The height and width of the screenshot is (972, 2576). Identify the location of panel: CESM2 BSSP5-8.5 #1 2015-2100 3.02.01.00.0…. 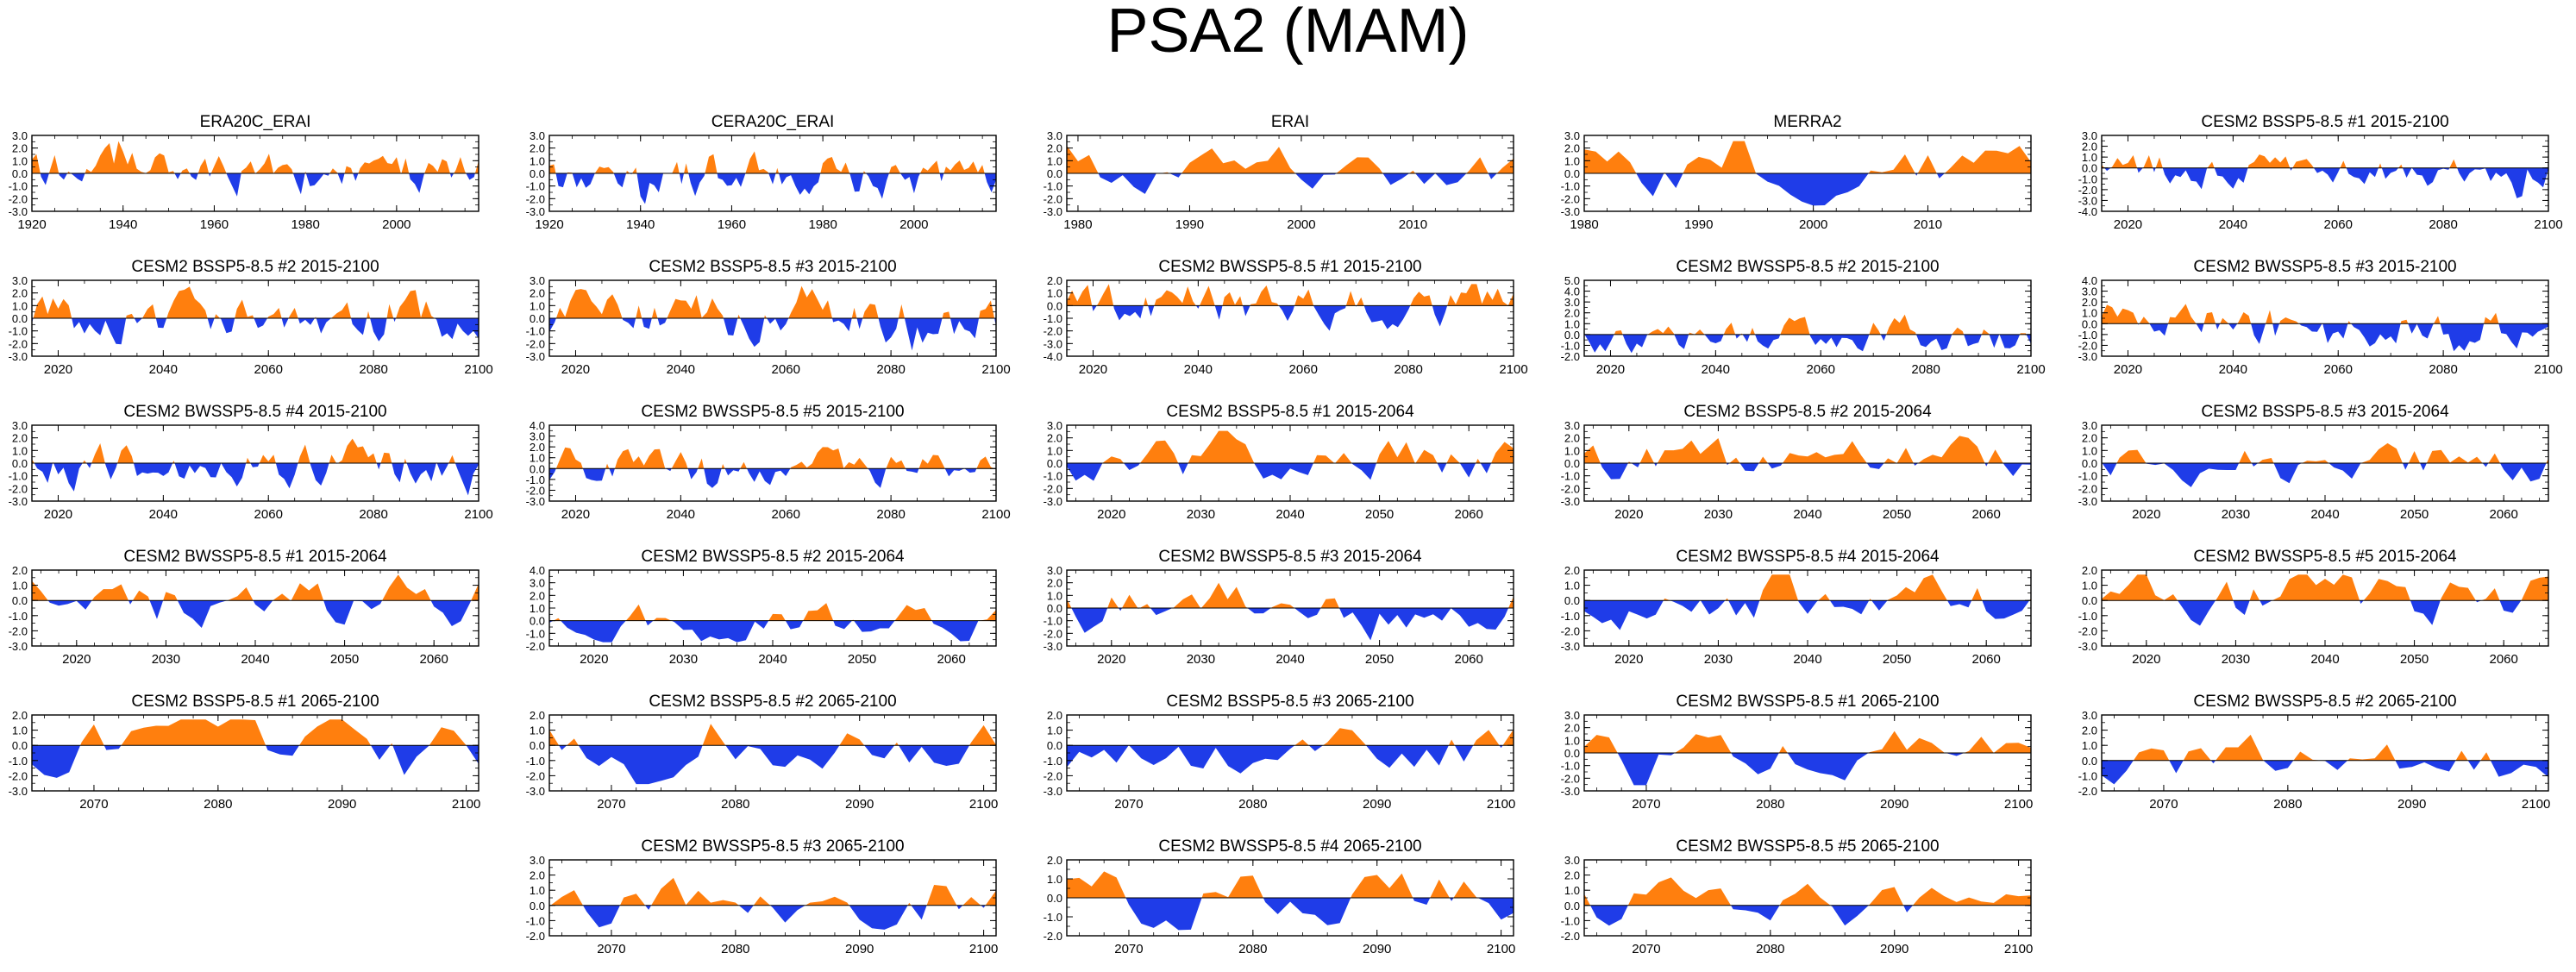
(2320, 172).